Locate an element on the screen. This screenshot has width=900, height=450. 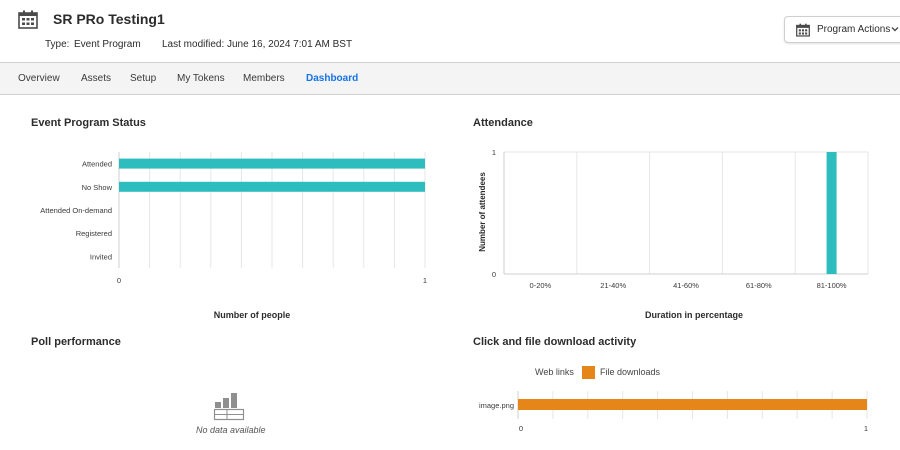
tab-members: Members is located at coordinates (264, 78).